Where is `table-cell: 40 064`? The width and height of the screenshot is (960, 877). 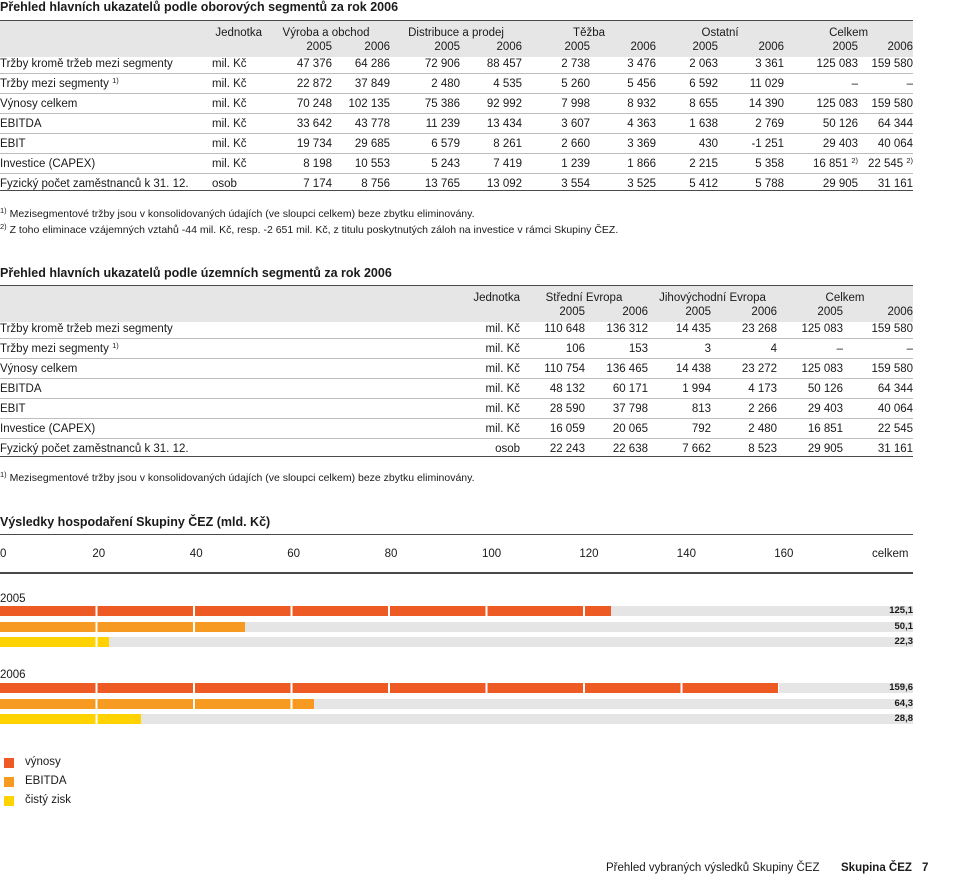 table-cell: 40 064 is located at coordinates (878, 408).